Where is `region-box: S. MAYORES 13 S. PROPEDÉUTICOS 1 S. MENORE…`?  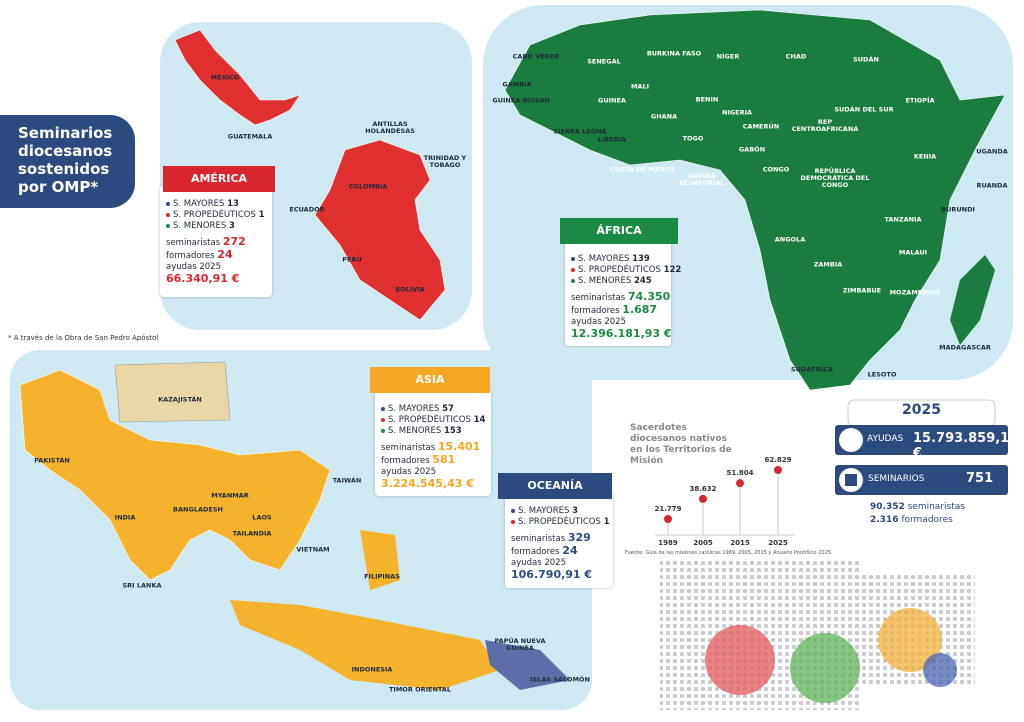
region-box: S. MAYORES 13 S. PROPEDÉUTICOS 1 S. MENORE… is located at coordinates (216, 241).